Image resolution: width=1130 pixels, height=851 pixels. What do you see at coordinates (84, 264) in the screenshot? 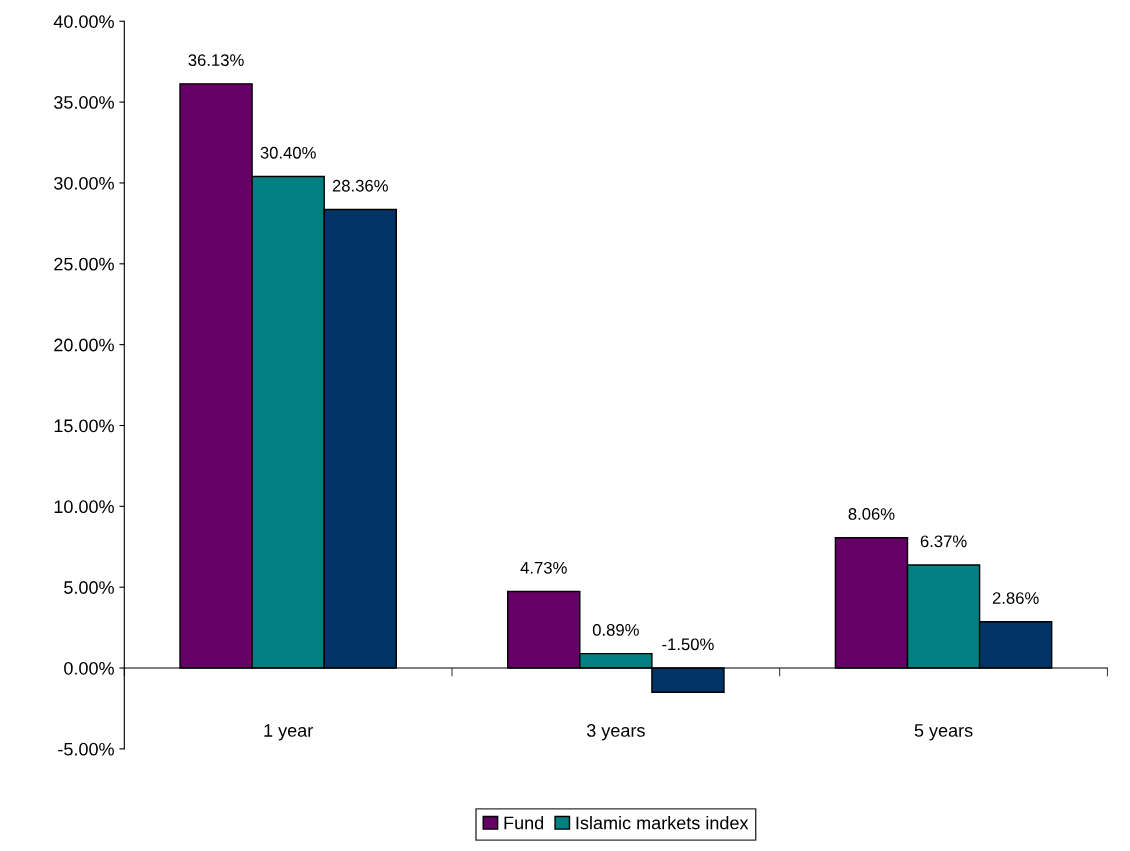
I see `y-tick-label: 25.00%` at bounding box center [84, 264].